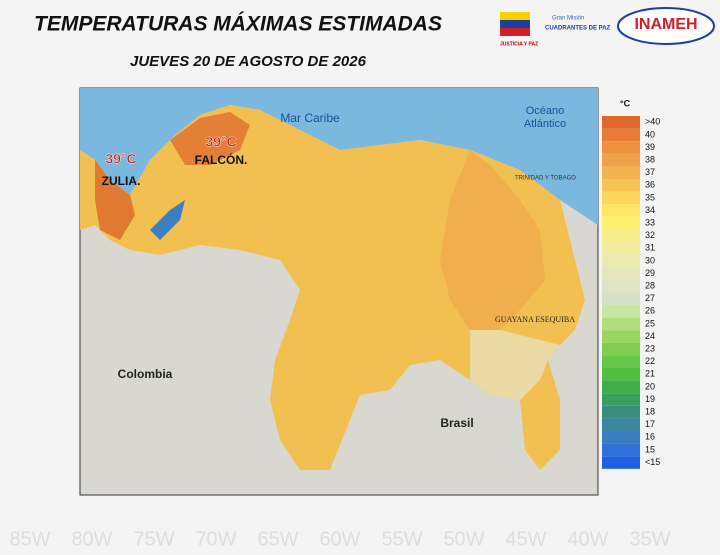 The width and height of the screenshot is (720, 555). I want to click on legend-label: 21, so click(650, 374).